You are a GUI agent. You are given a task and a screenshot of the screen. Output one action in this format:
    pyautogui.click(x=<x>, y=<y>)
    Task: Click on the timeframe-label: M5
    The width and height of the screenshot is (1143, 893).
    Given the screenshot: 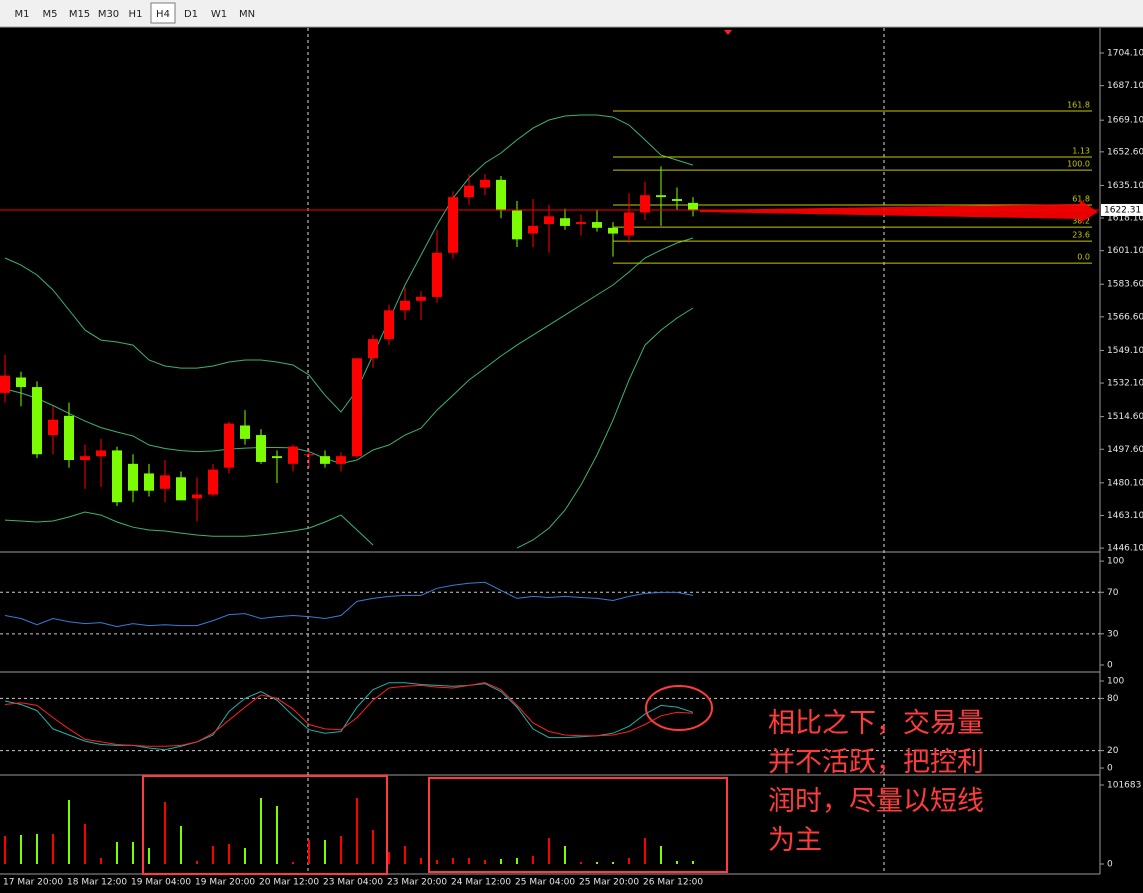 What is the action you would take?
    pyautogui.click(x=50, y=14)
    